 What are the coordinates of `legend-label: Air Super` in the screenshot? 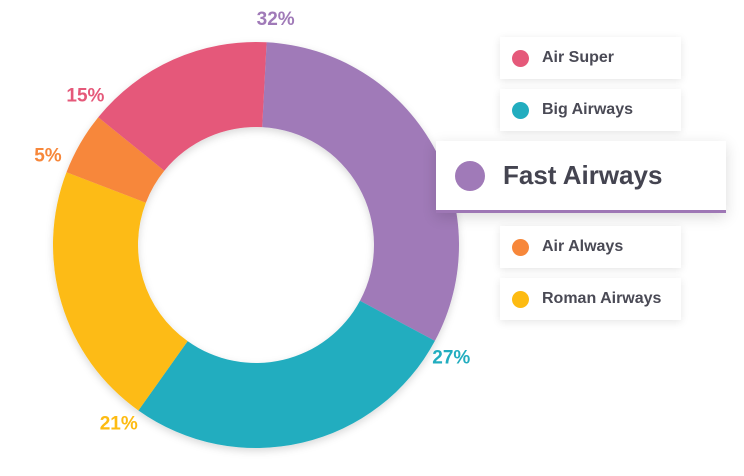 It's located at (578, 57).